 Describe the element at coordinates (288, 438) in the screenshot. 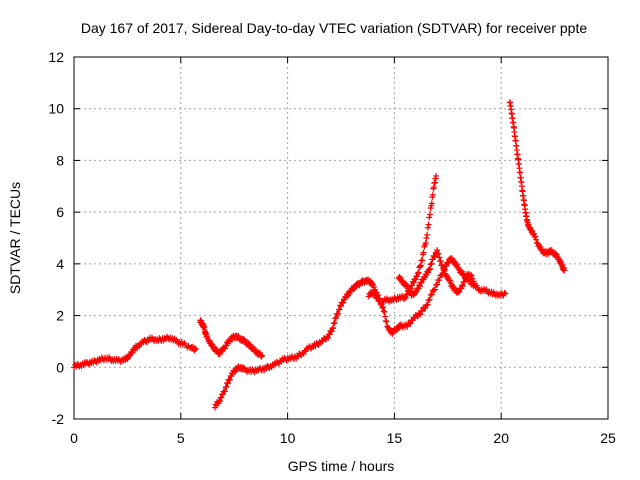

I see `x-tick-label: 10` at that location.